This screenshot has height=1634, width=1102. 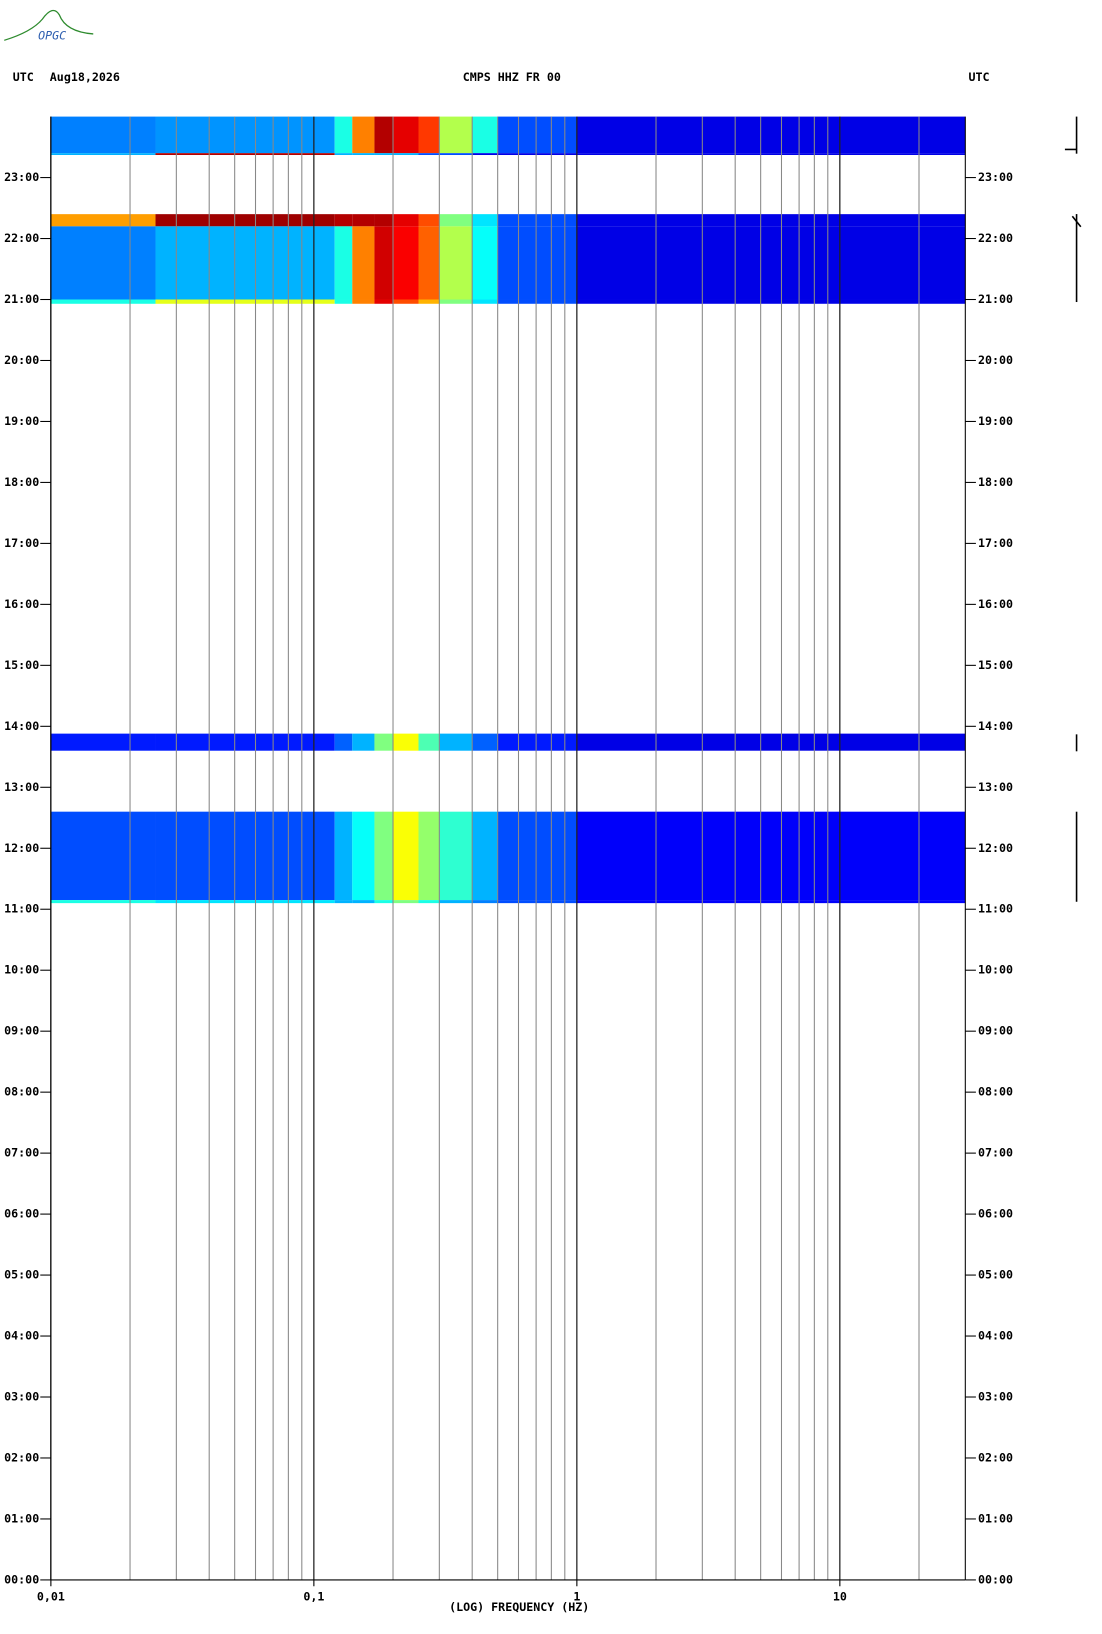 What do you see at coordinates (49, 25) in the screenshot?
I see `logo-mark` at bounding box center [49, 25].